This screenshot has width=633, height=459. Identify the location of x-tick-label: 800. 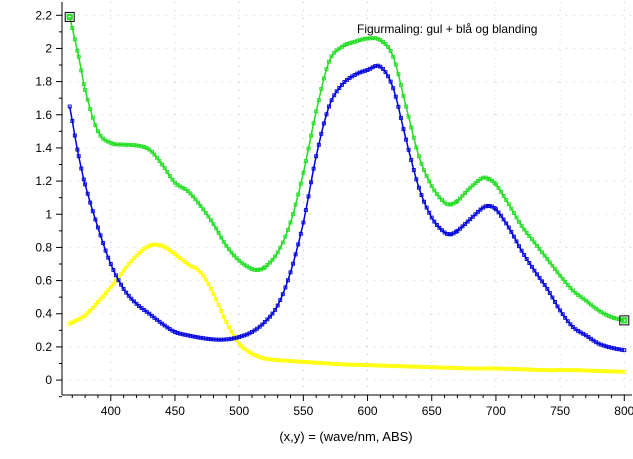
(623, 411).